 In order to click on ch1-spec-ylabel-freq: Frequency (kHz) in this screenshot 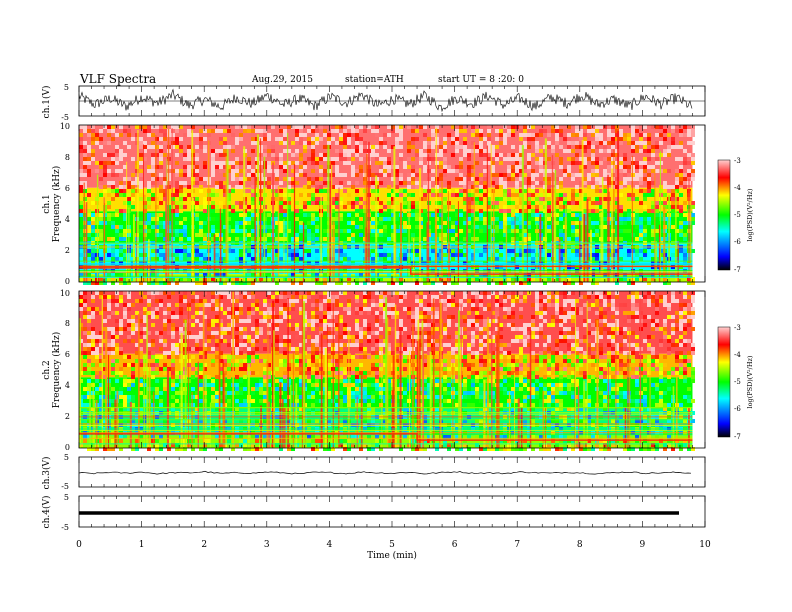, I will do `click(56, 204)`.